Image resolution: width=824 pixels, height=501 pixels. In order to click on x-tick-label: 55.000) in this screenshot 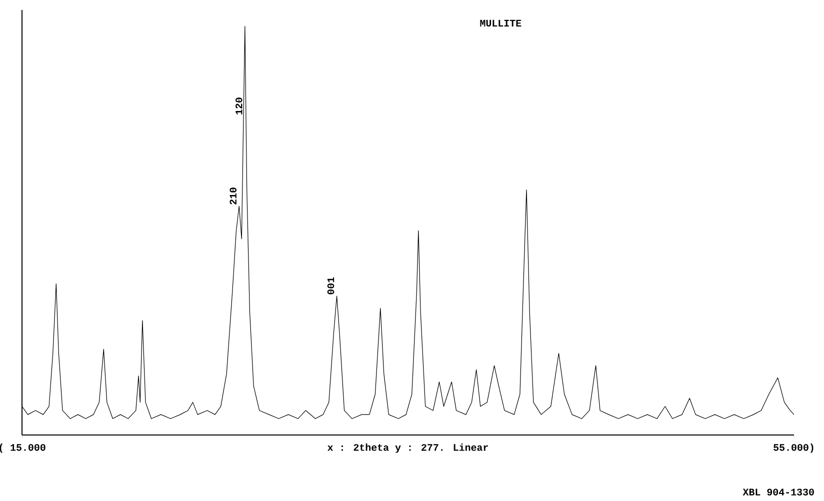, I will do `click(794, 448)`.